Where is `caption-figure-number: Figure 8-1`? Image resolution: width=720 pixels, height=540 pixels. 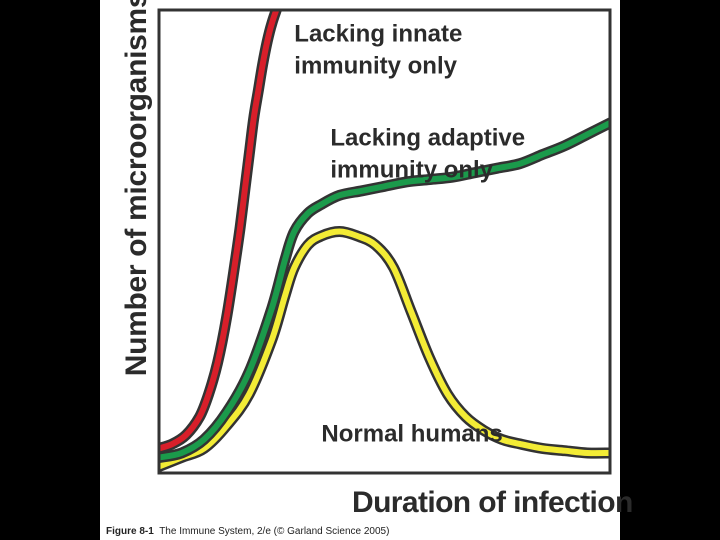 caption-figure-number: Figure 8-1 is located at coordinates (130, 531).